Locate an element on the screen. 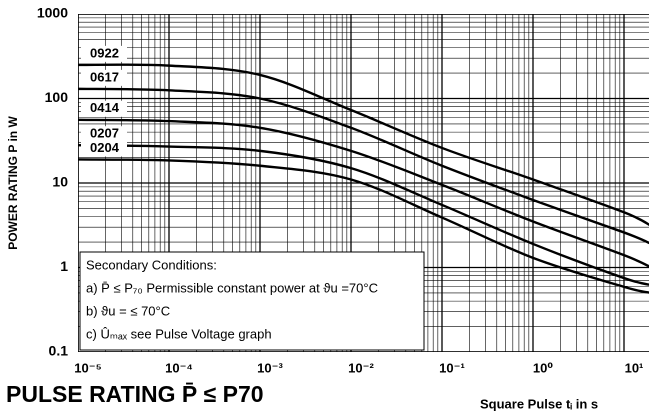 The image size is (649, 416). x-tick-label: 10⁻⁵ is located at coordinates (87, 367).